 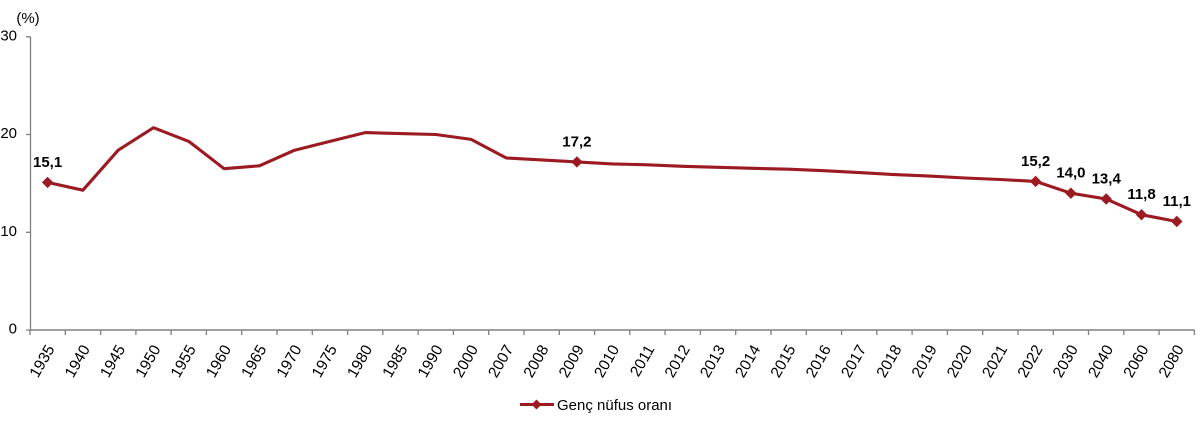 What do you see at coordinates (8, 35) in the screenshot?
I see `svg-text: 30` at bounding box center [8, 35].